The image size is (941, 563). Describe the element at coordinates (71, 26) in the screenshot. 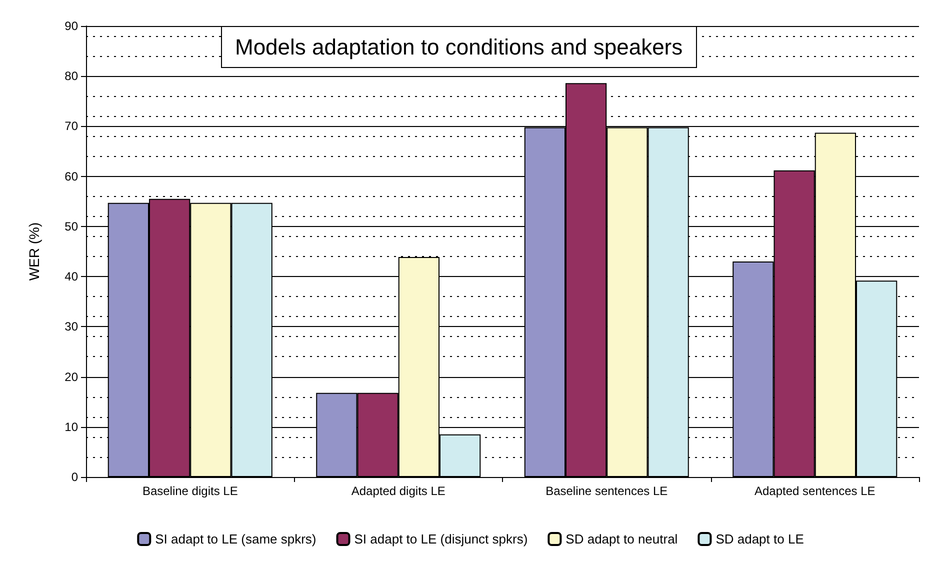

I see `y-tick-label: 90` at that location.